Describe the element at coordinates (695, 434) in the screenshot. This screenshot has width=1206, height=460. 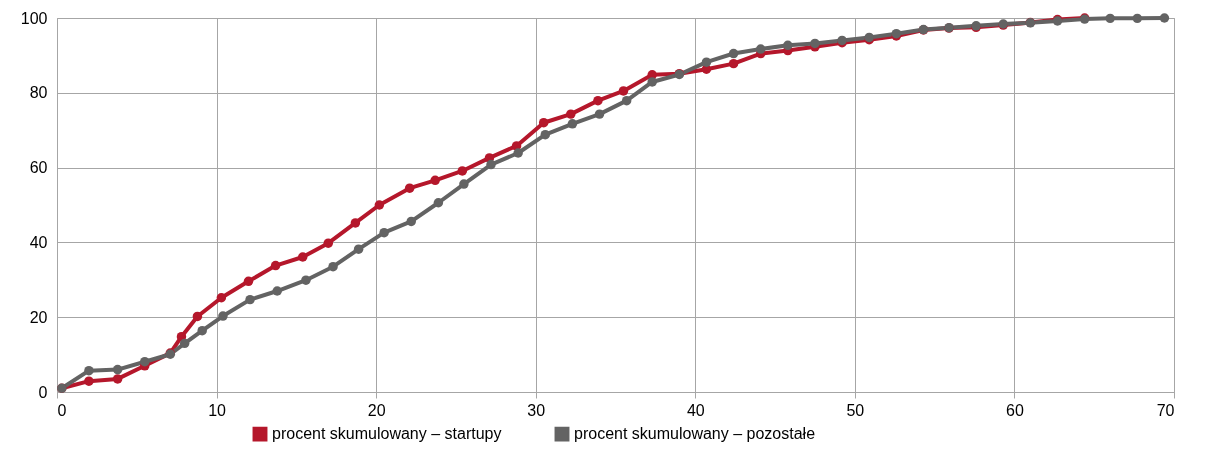
I see `legend-label: procent skumulowany – pozostałe` at that location.